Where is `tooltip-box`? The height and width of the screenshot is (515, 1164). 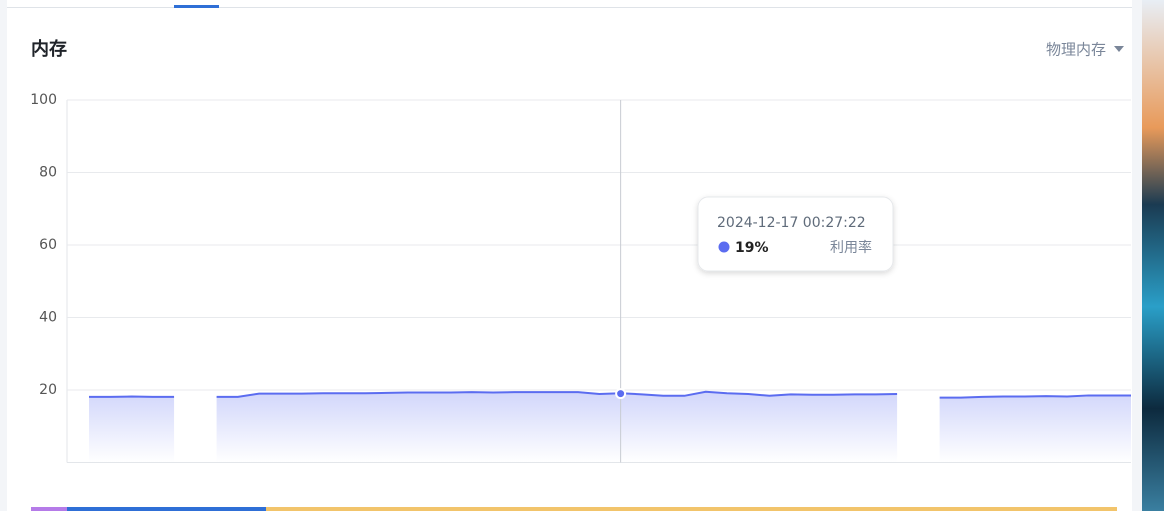 tooltip-box is located at coordinates (795, 234).